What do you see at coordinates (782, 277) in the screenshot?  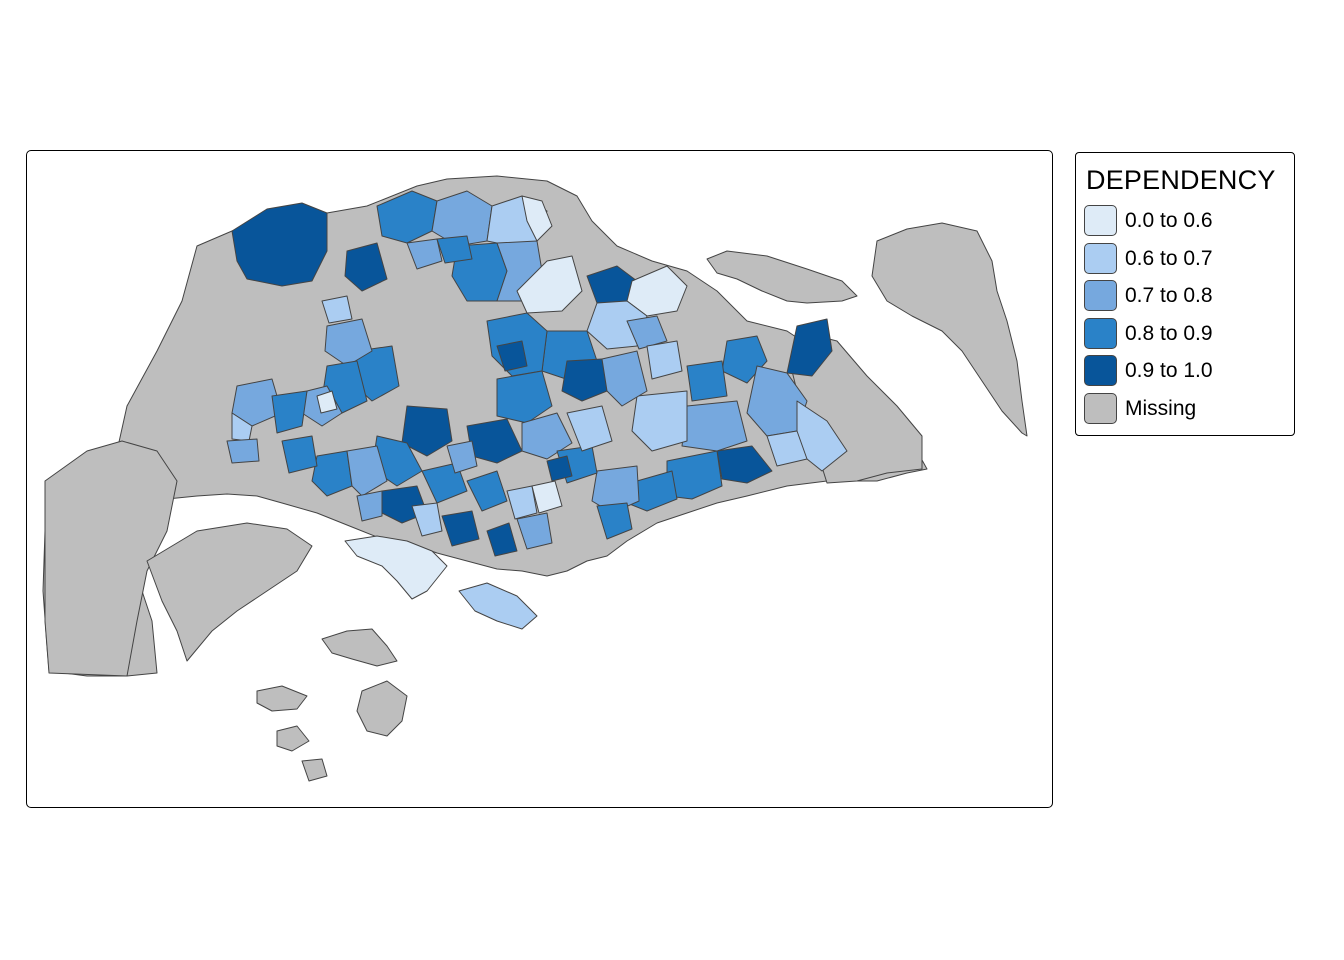 I see `pulau-ubin` at bounding box center [782, 277].